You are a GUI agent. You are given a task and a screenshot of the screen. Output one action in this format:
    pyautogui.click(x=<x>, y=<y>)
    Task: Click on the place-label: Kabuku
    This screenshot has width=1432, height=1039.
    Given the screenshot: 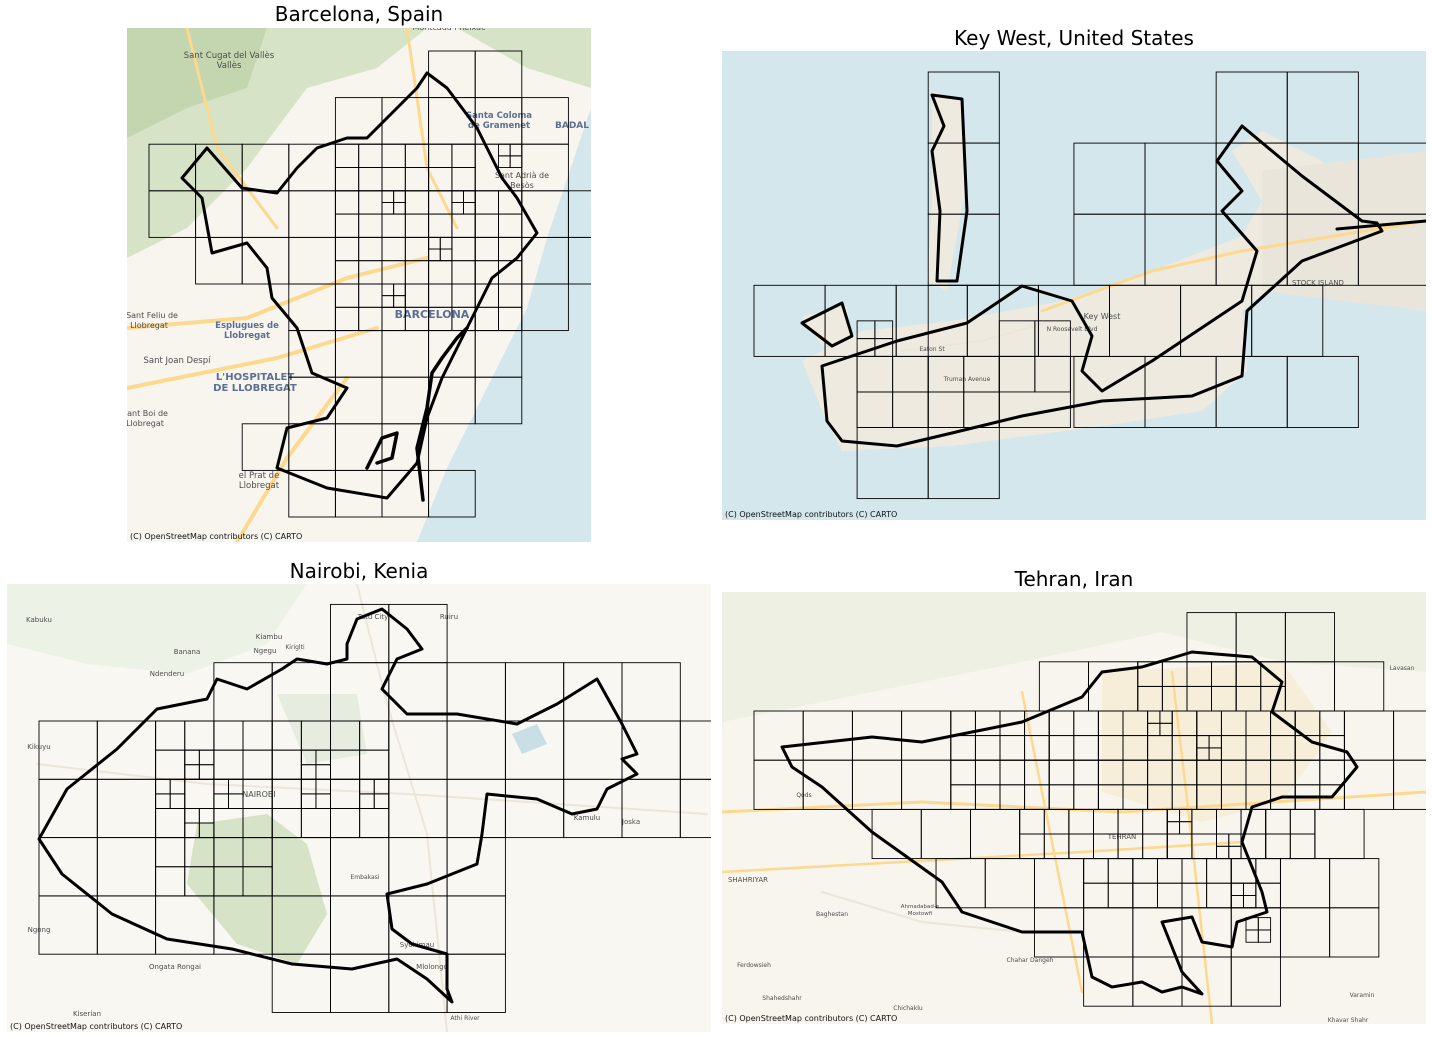 What is the action you would take?
    pyautogui.click(x=39, y=620)
    